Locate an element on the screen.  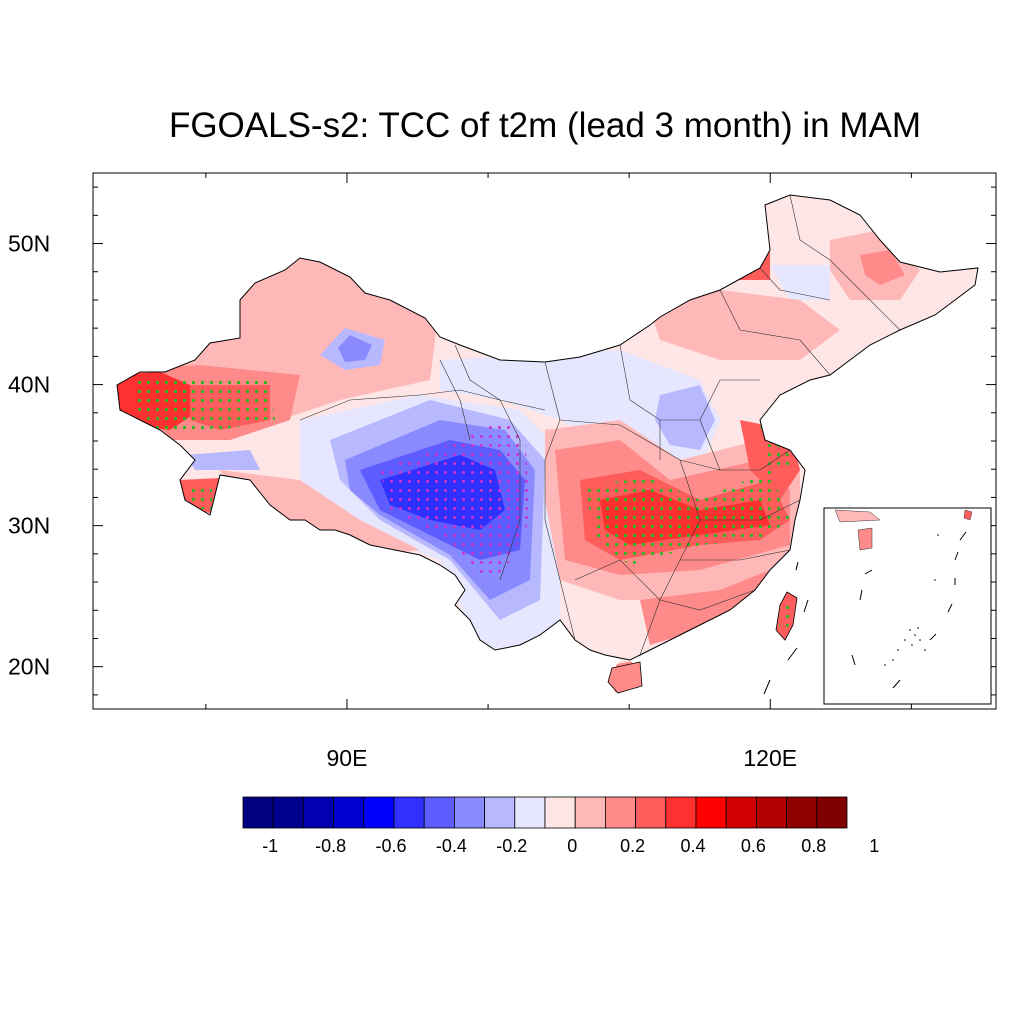
colorbar-label: -0.6 is located at coordinates (390, 846).